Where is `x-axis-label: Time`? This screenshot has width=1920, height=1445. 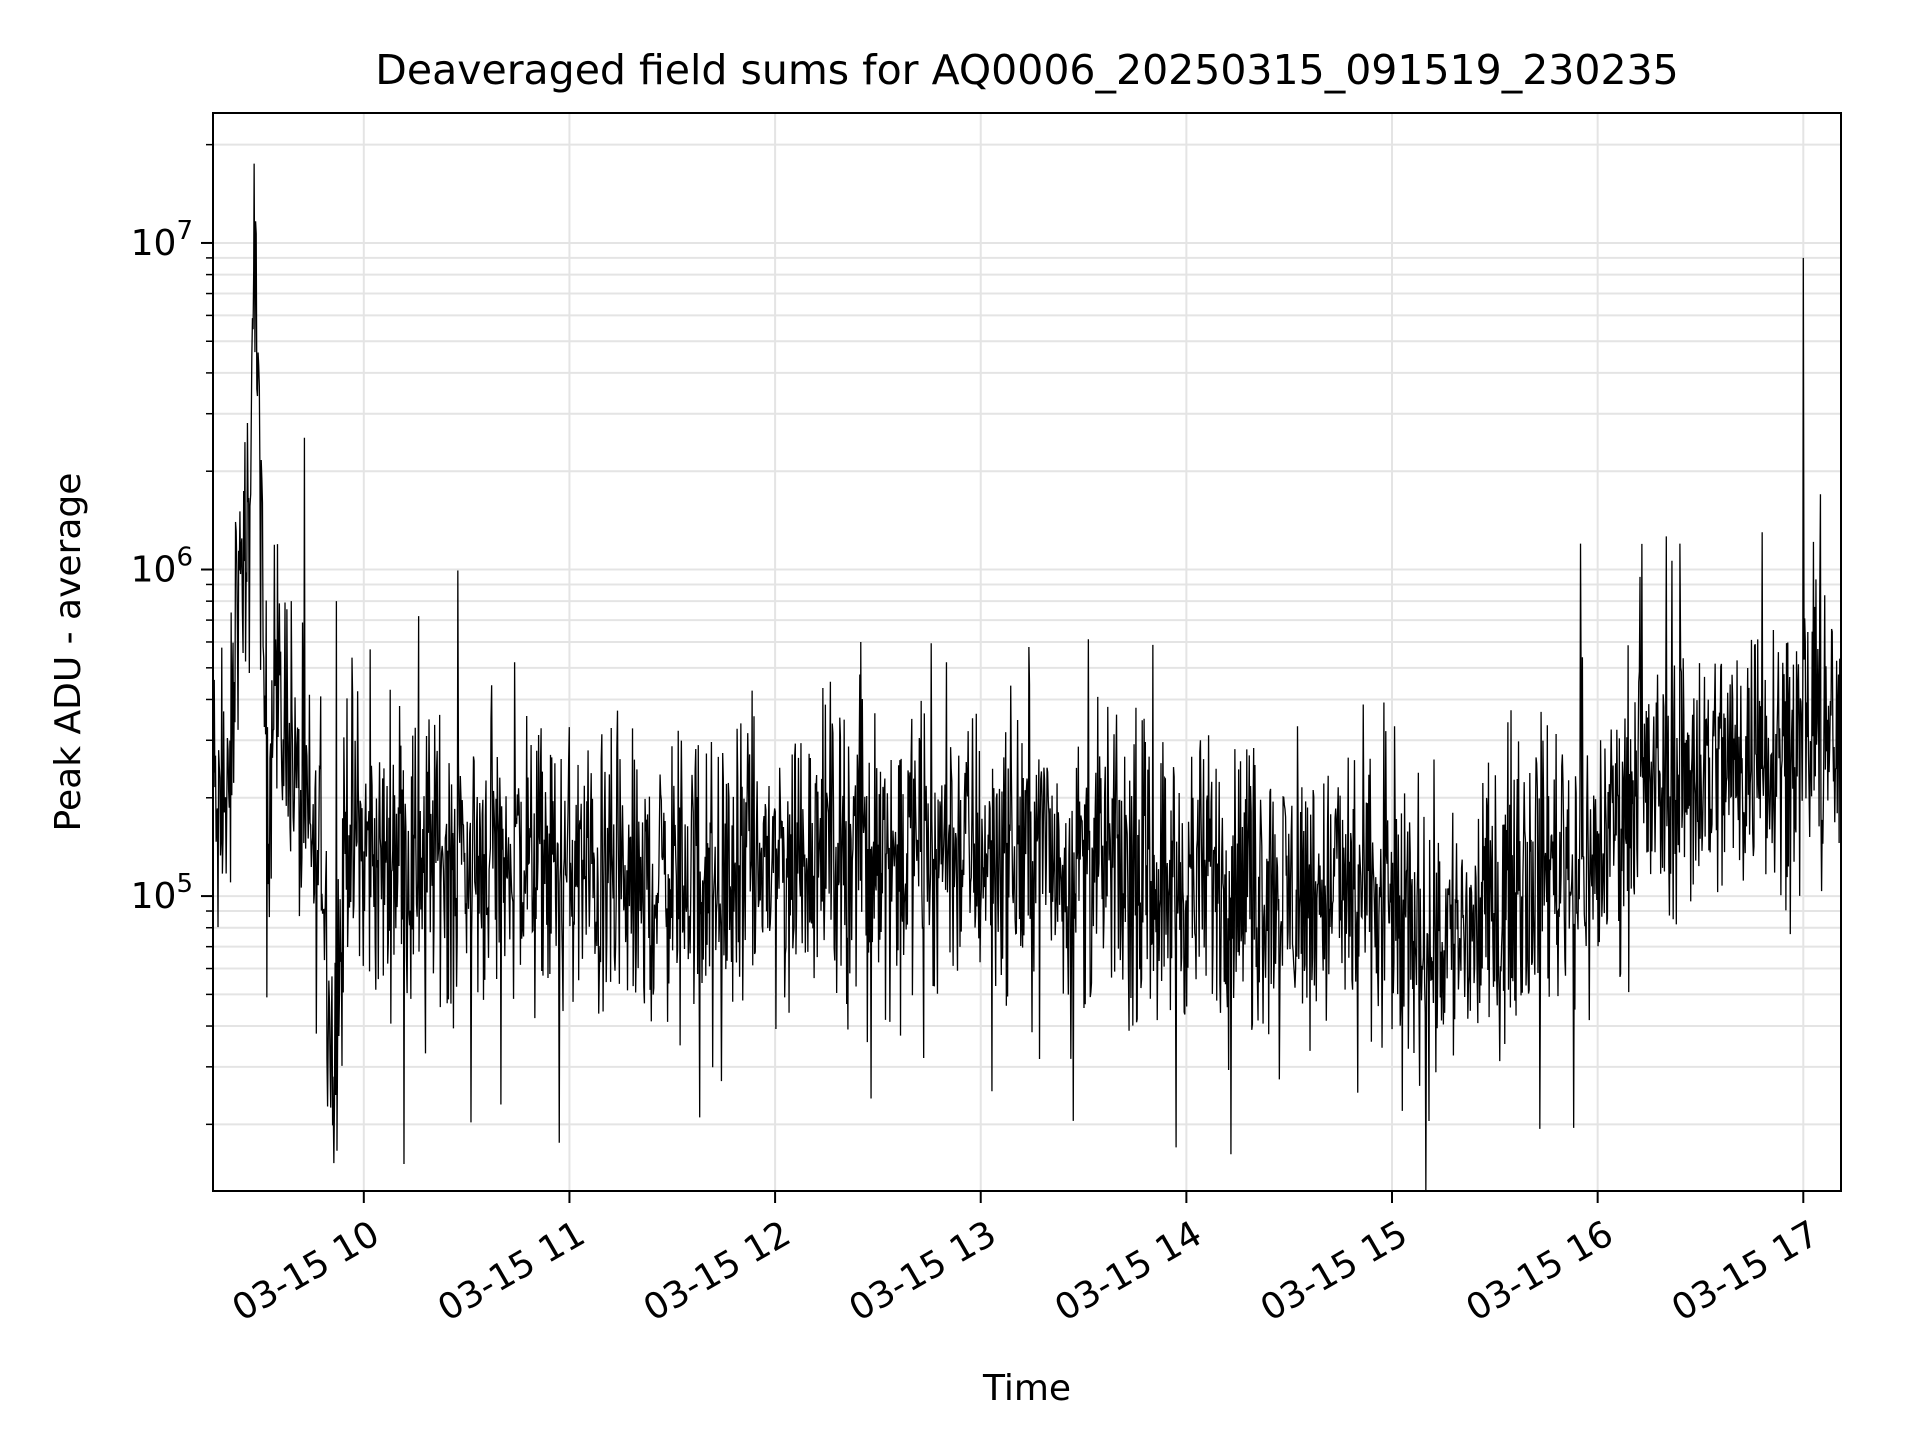 x-axis-label: Time is located at coordinates (1026, 1388).